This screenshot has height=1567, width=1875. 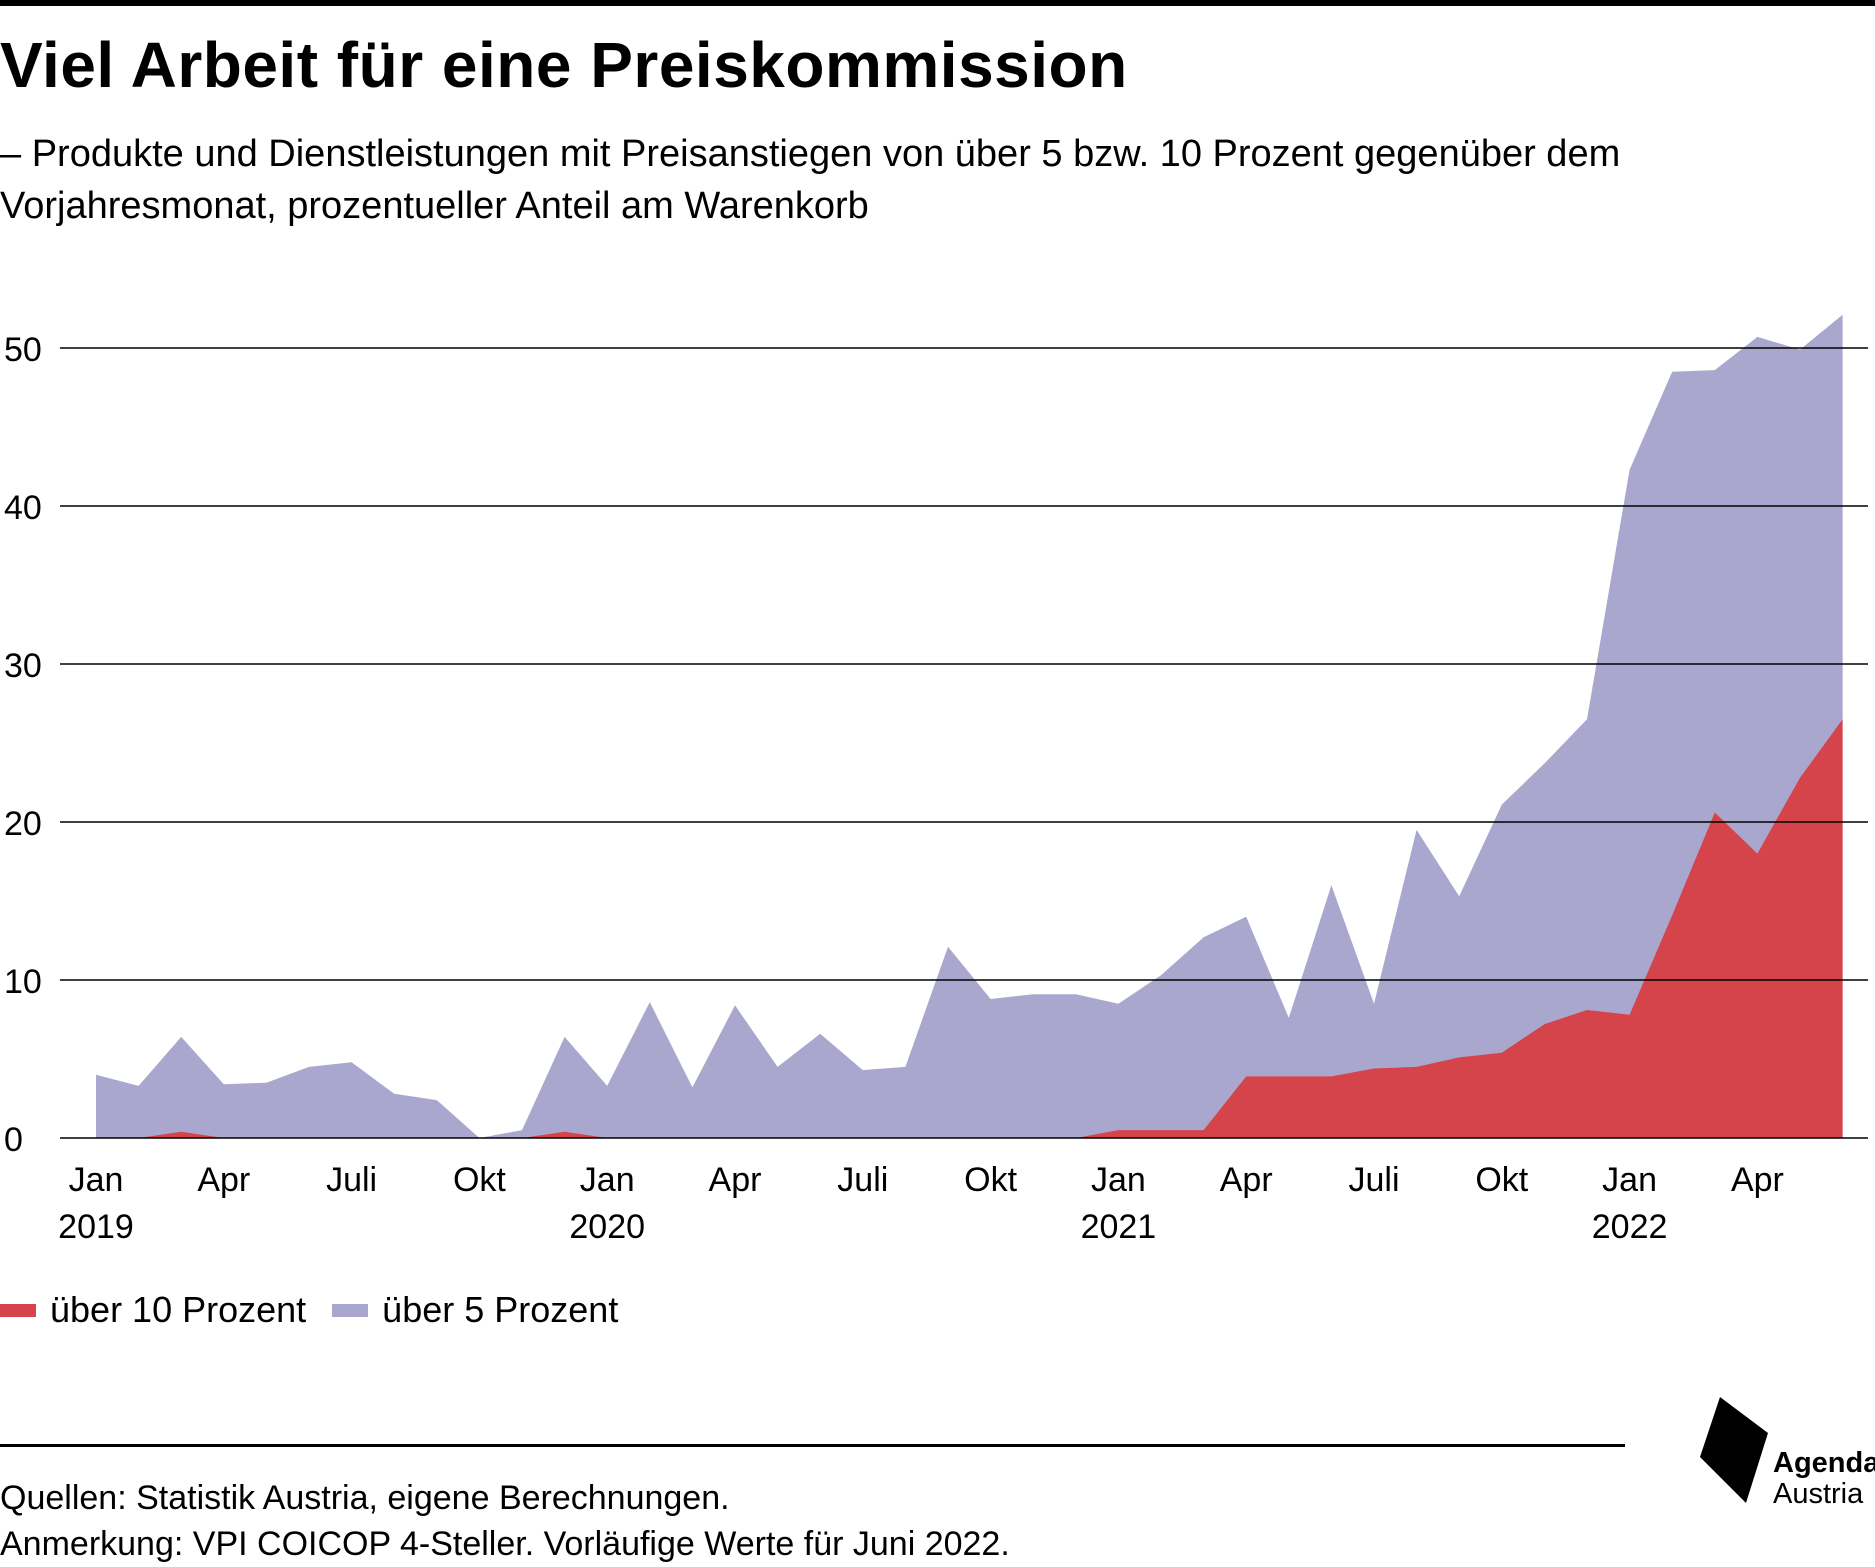 I want to click on x-tick-label-1: Apr, so click(x=223, y=1180).